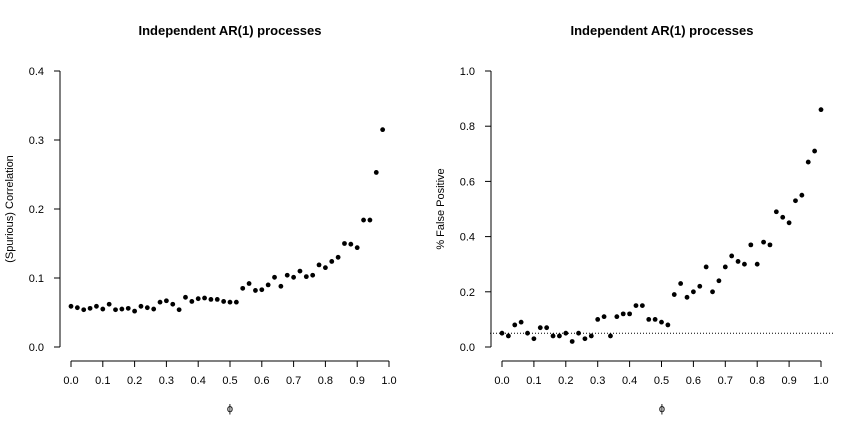 Image resolution: width=864 pixels, height=432 pixels. Describe the element at coordinates (36, 210) in the screenshot. I see `left-y-tick-label: 0.2` at that location.